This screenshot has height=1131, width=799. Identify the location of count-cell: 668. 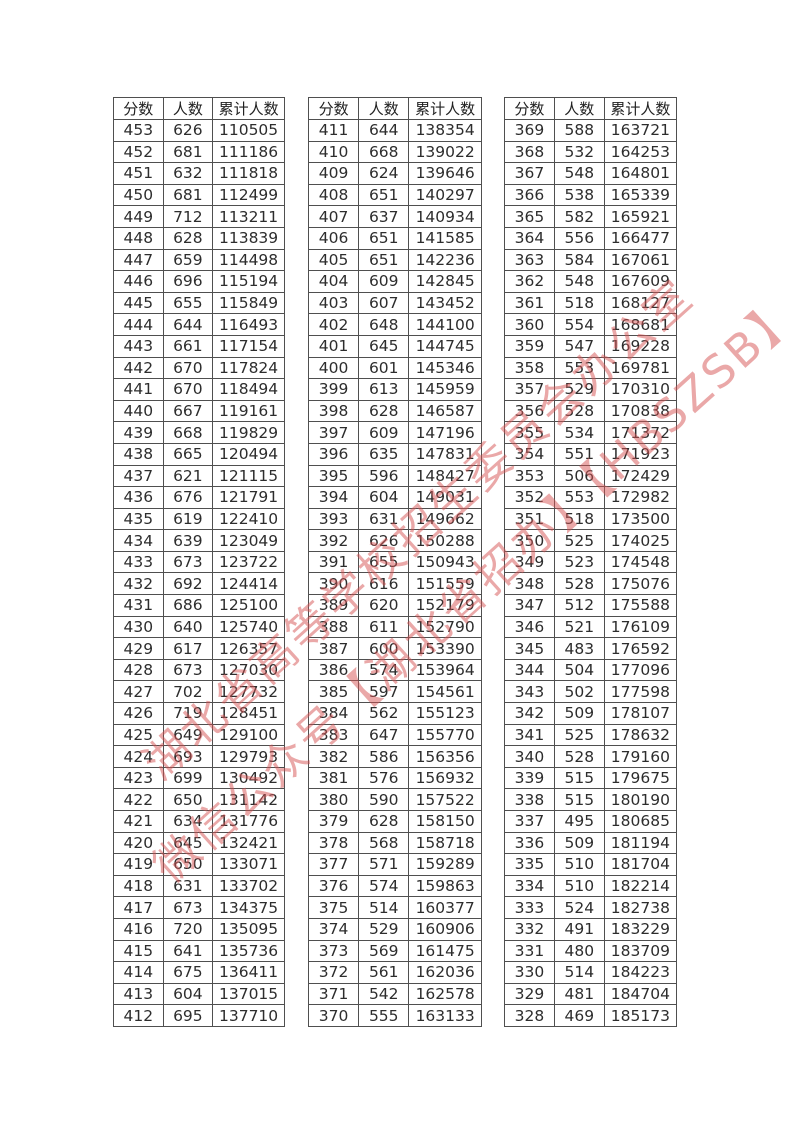
(188, 432).